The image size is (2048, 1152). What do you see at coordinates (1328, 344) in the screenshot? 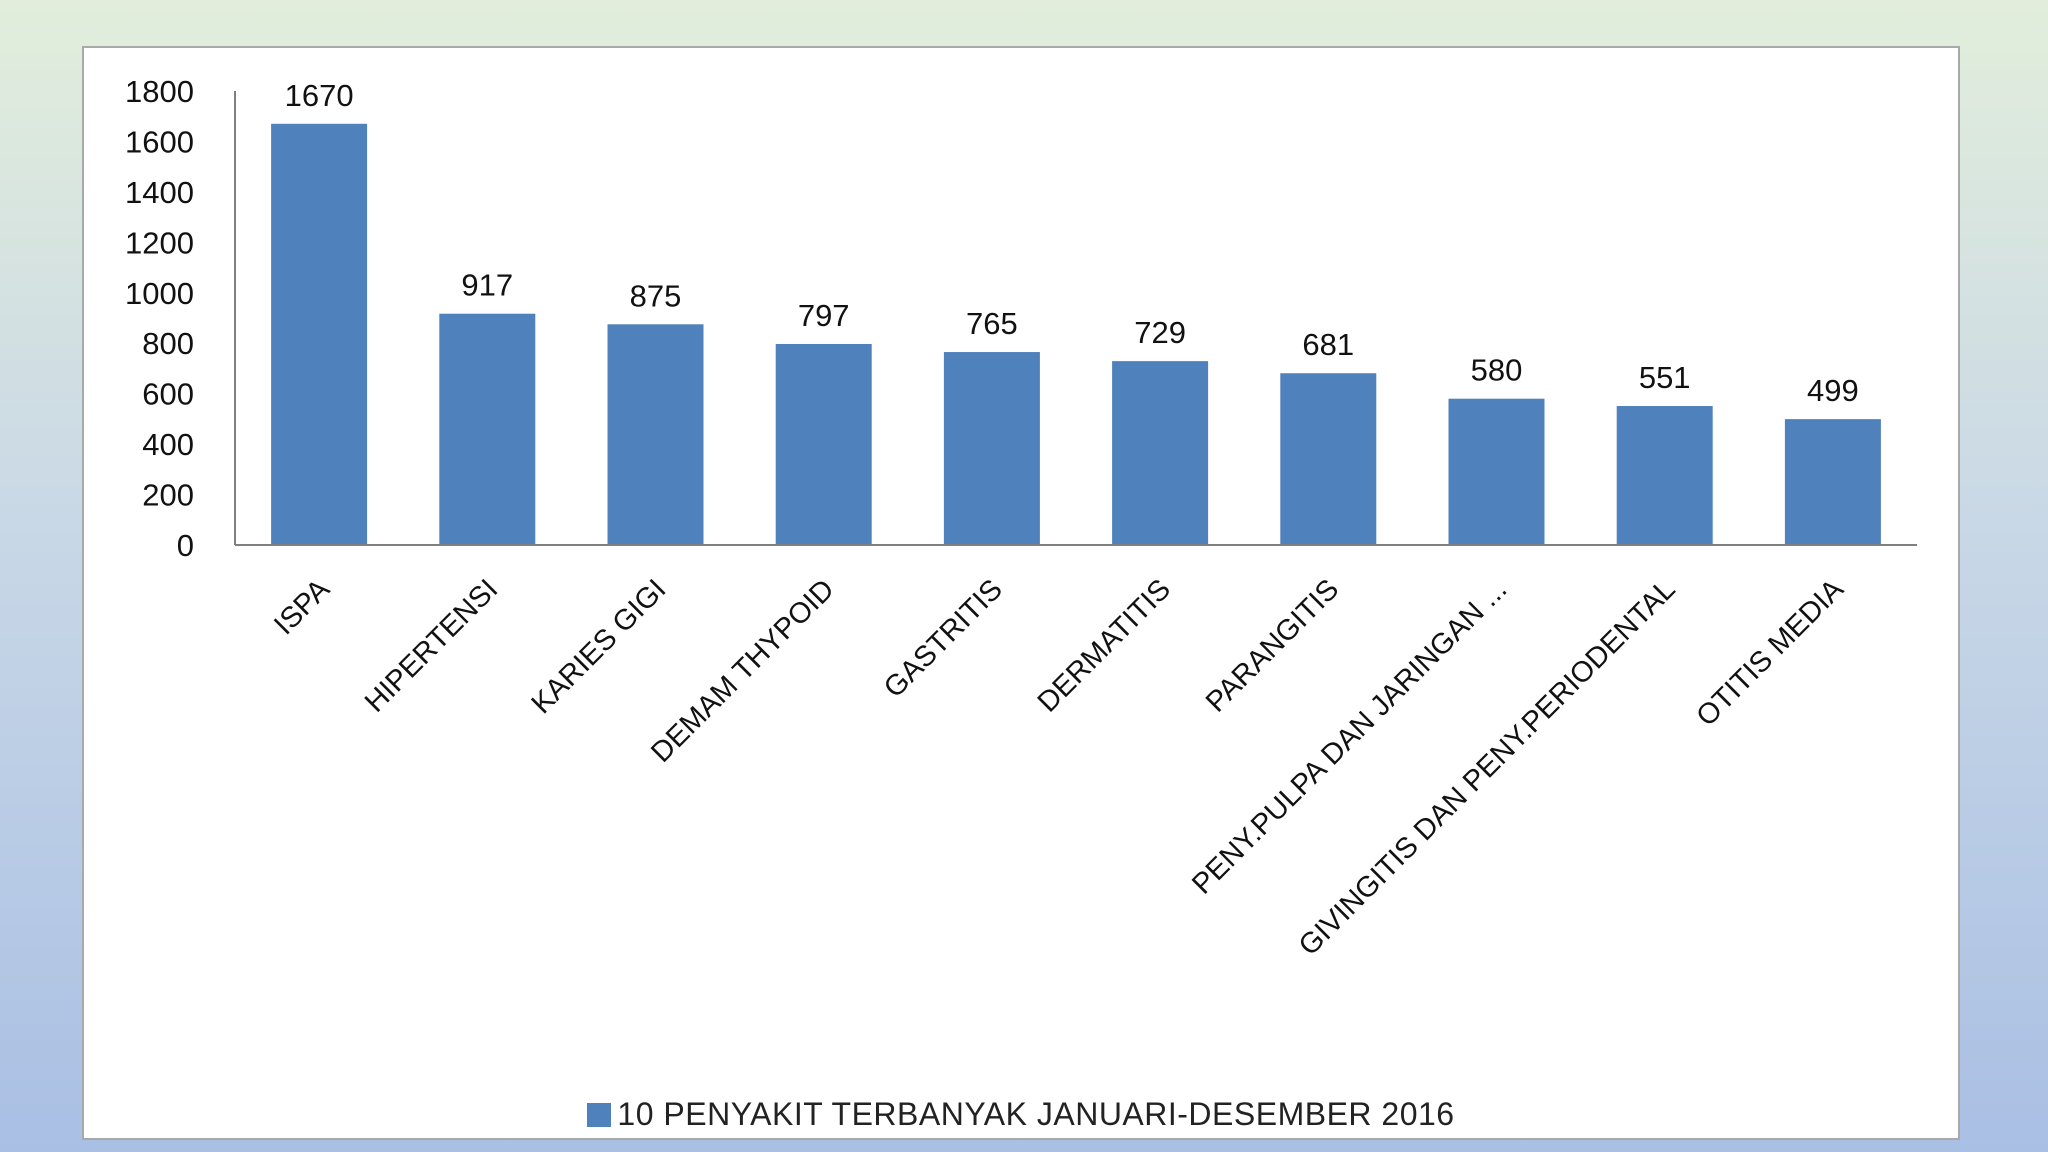
I see `data-label: 681` at bounding box center [1328, 344].